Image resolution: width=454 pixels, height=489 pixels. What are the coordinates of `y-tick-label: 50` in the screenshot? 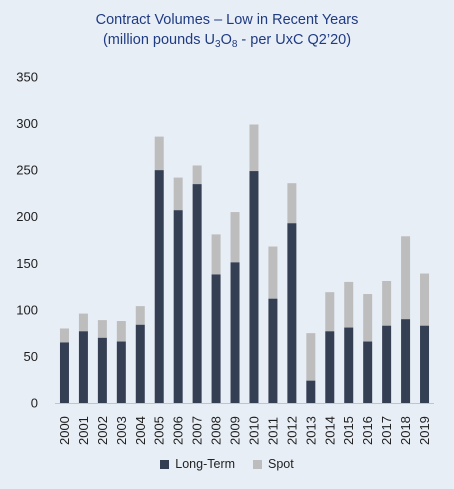 It's located at (31, 356).